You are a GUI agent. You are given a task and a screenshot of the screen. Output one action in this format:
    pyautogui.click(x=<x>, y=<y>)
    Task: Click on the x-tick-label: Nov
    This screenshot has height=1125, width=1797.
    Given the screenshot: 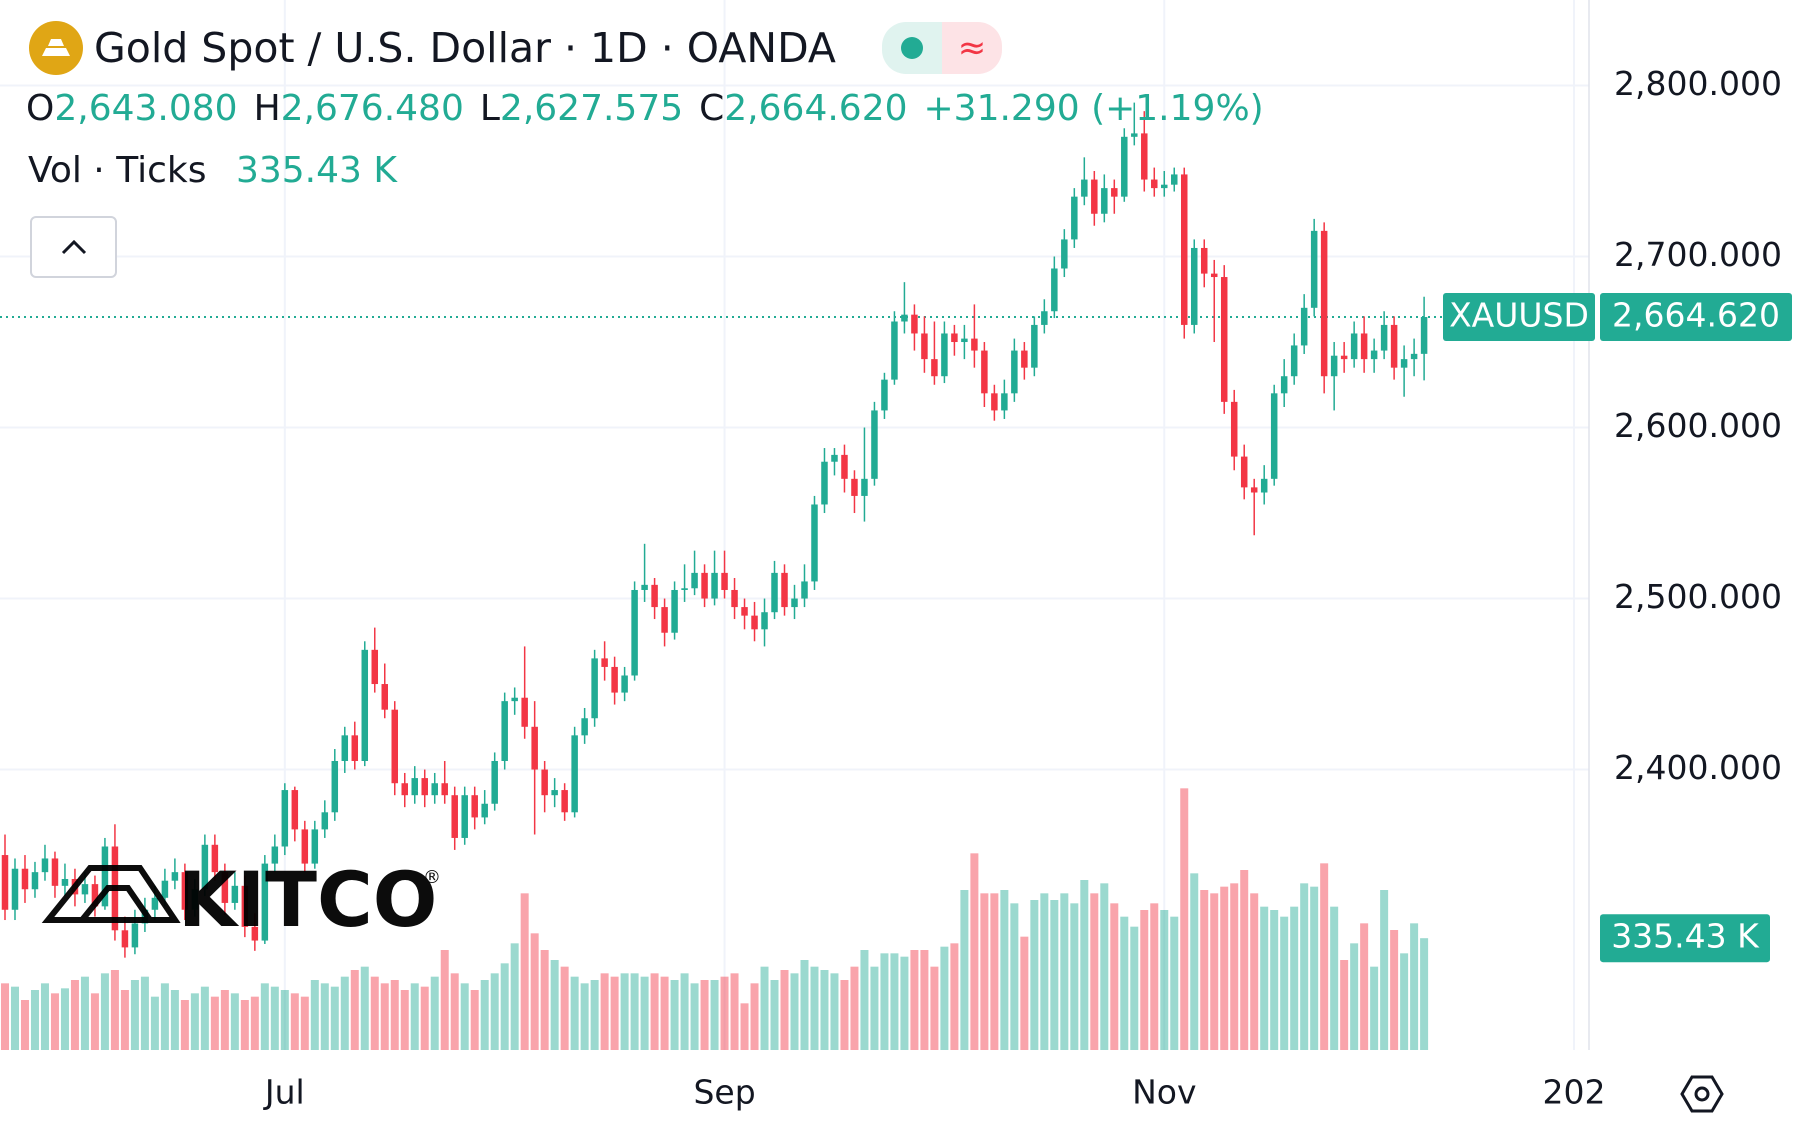 What is the action you would take?
    pyautogui.click(x=1164, y=1092)
    